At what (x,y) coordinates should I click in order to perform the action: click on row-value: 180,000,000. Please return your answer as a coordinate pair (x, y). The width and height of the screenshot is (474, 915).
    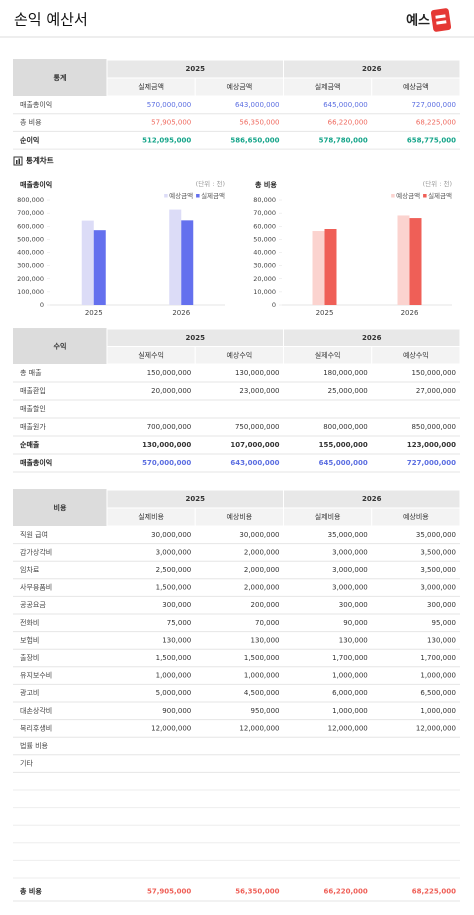
    Looking at the image, I should click on (345, 373).